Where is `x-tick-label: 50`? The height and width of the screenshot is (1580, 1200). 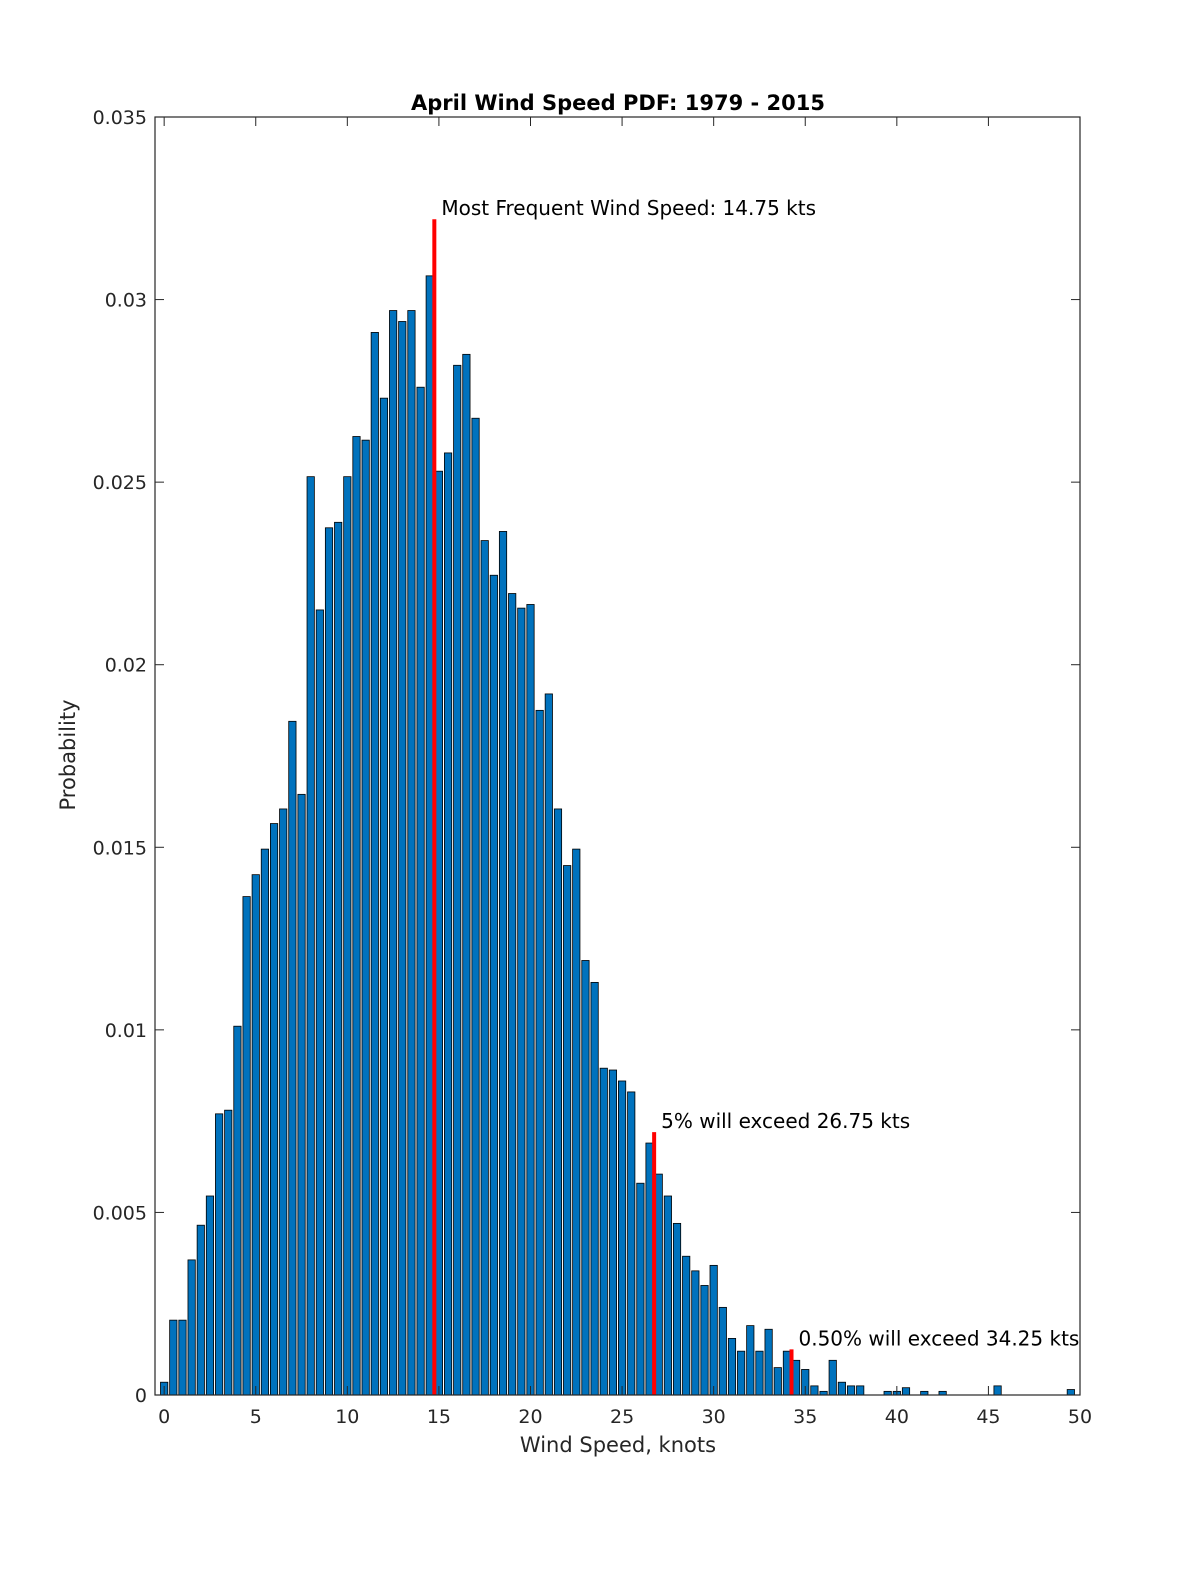 x-tick-label: 50 is located at coordinates (1080, 1417).